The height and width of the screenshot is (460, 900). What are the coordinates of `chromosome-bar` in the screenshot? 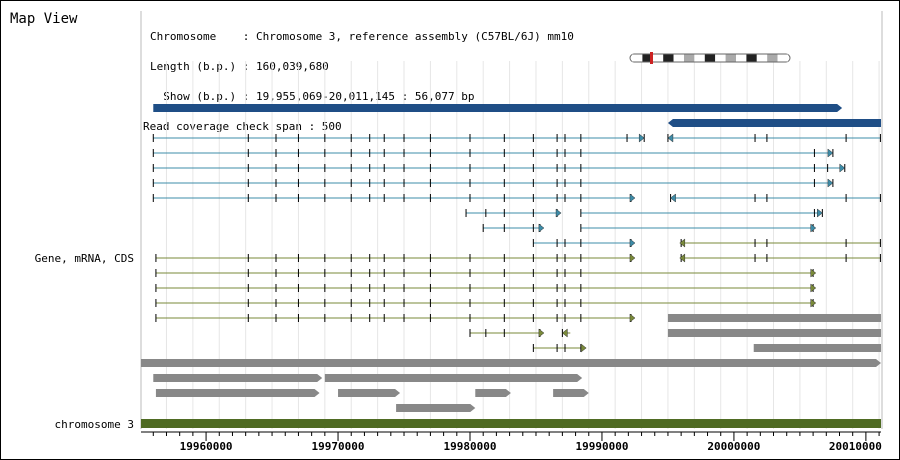 It's located at (511, 423).